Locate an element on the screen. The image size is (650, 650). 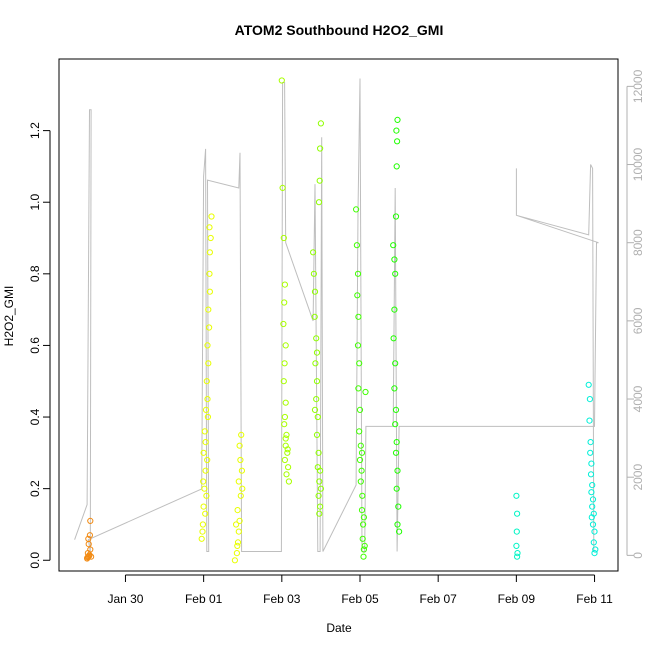
x-tick-label: Feb 11 is located at coordinates (594, 599).